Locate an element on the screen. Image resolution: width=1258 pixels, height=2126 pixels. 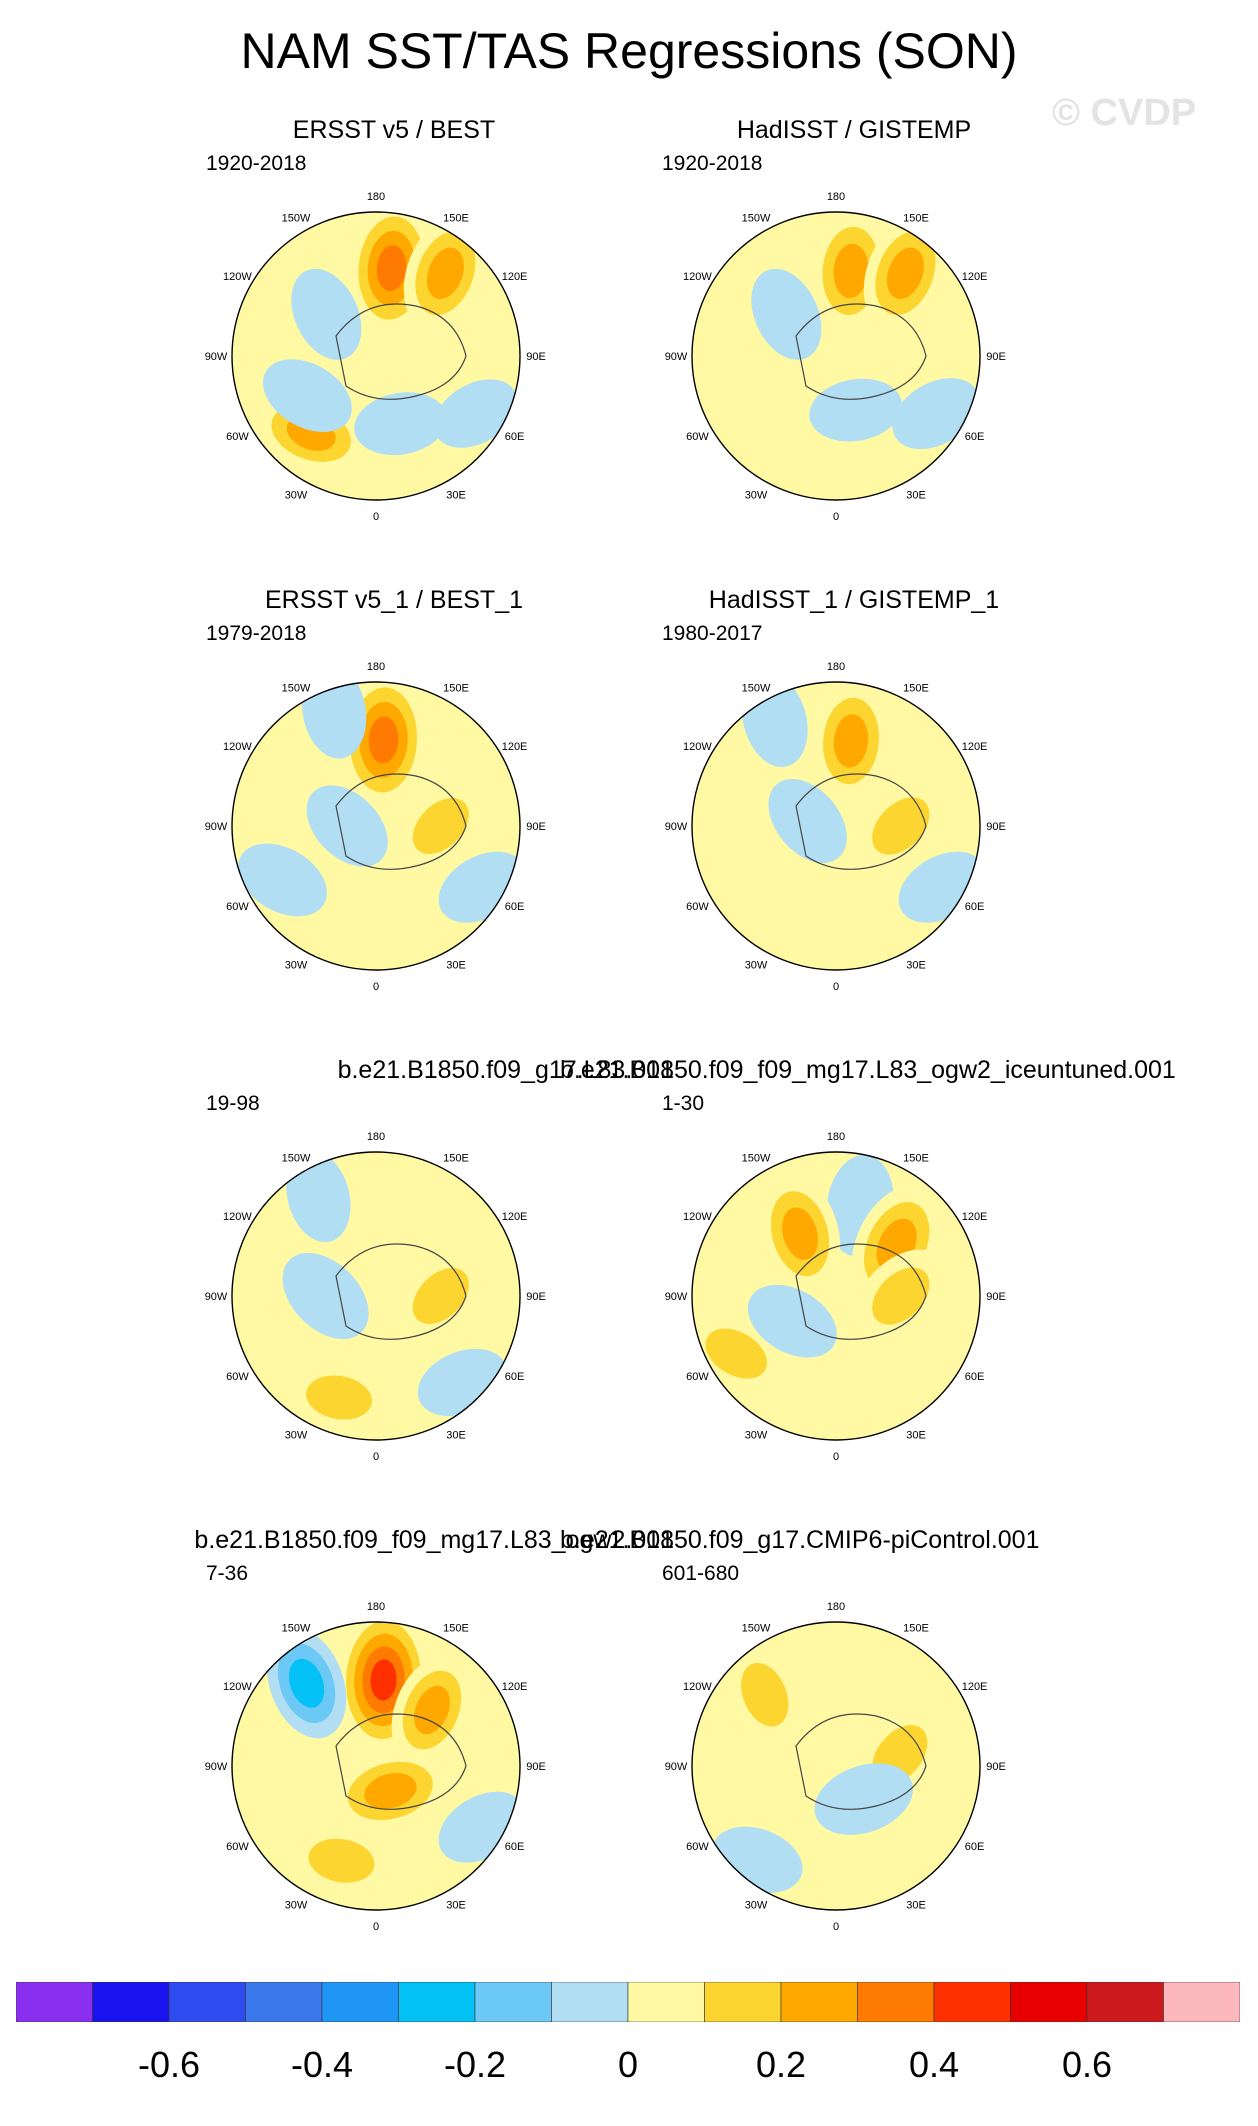
figure-title: NAM SST/TAS Regressions (SON) is located at coordinates (629, 51).